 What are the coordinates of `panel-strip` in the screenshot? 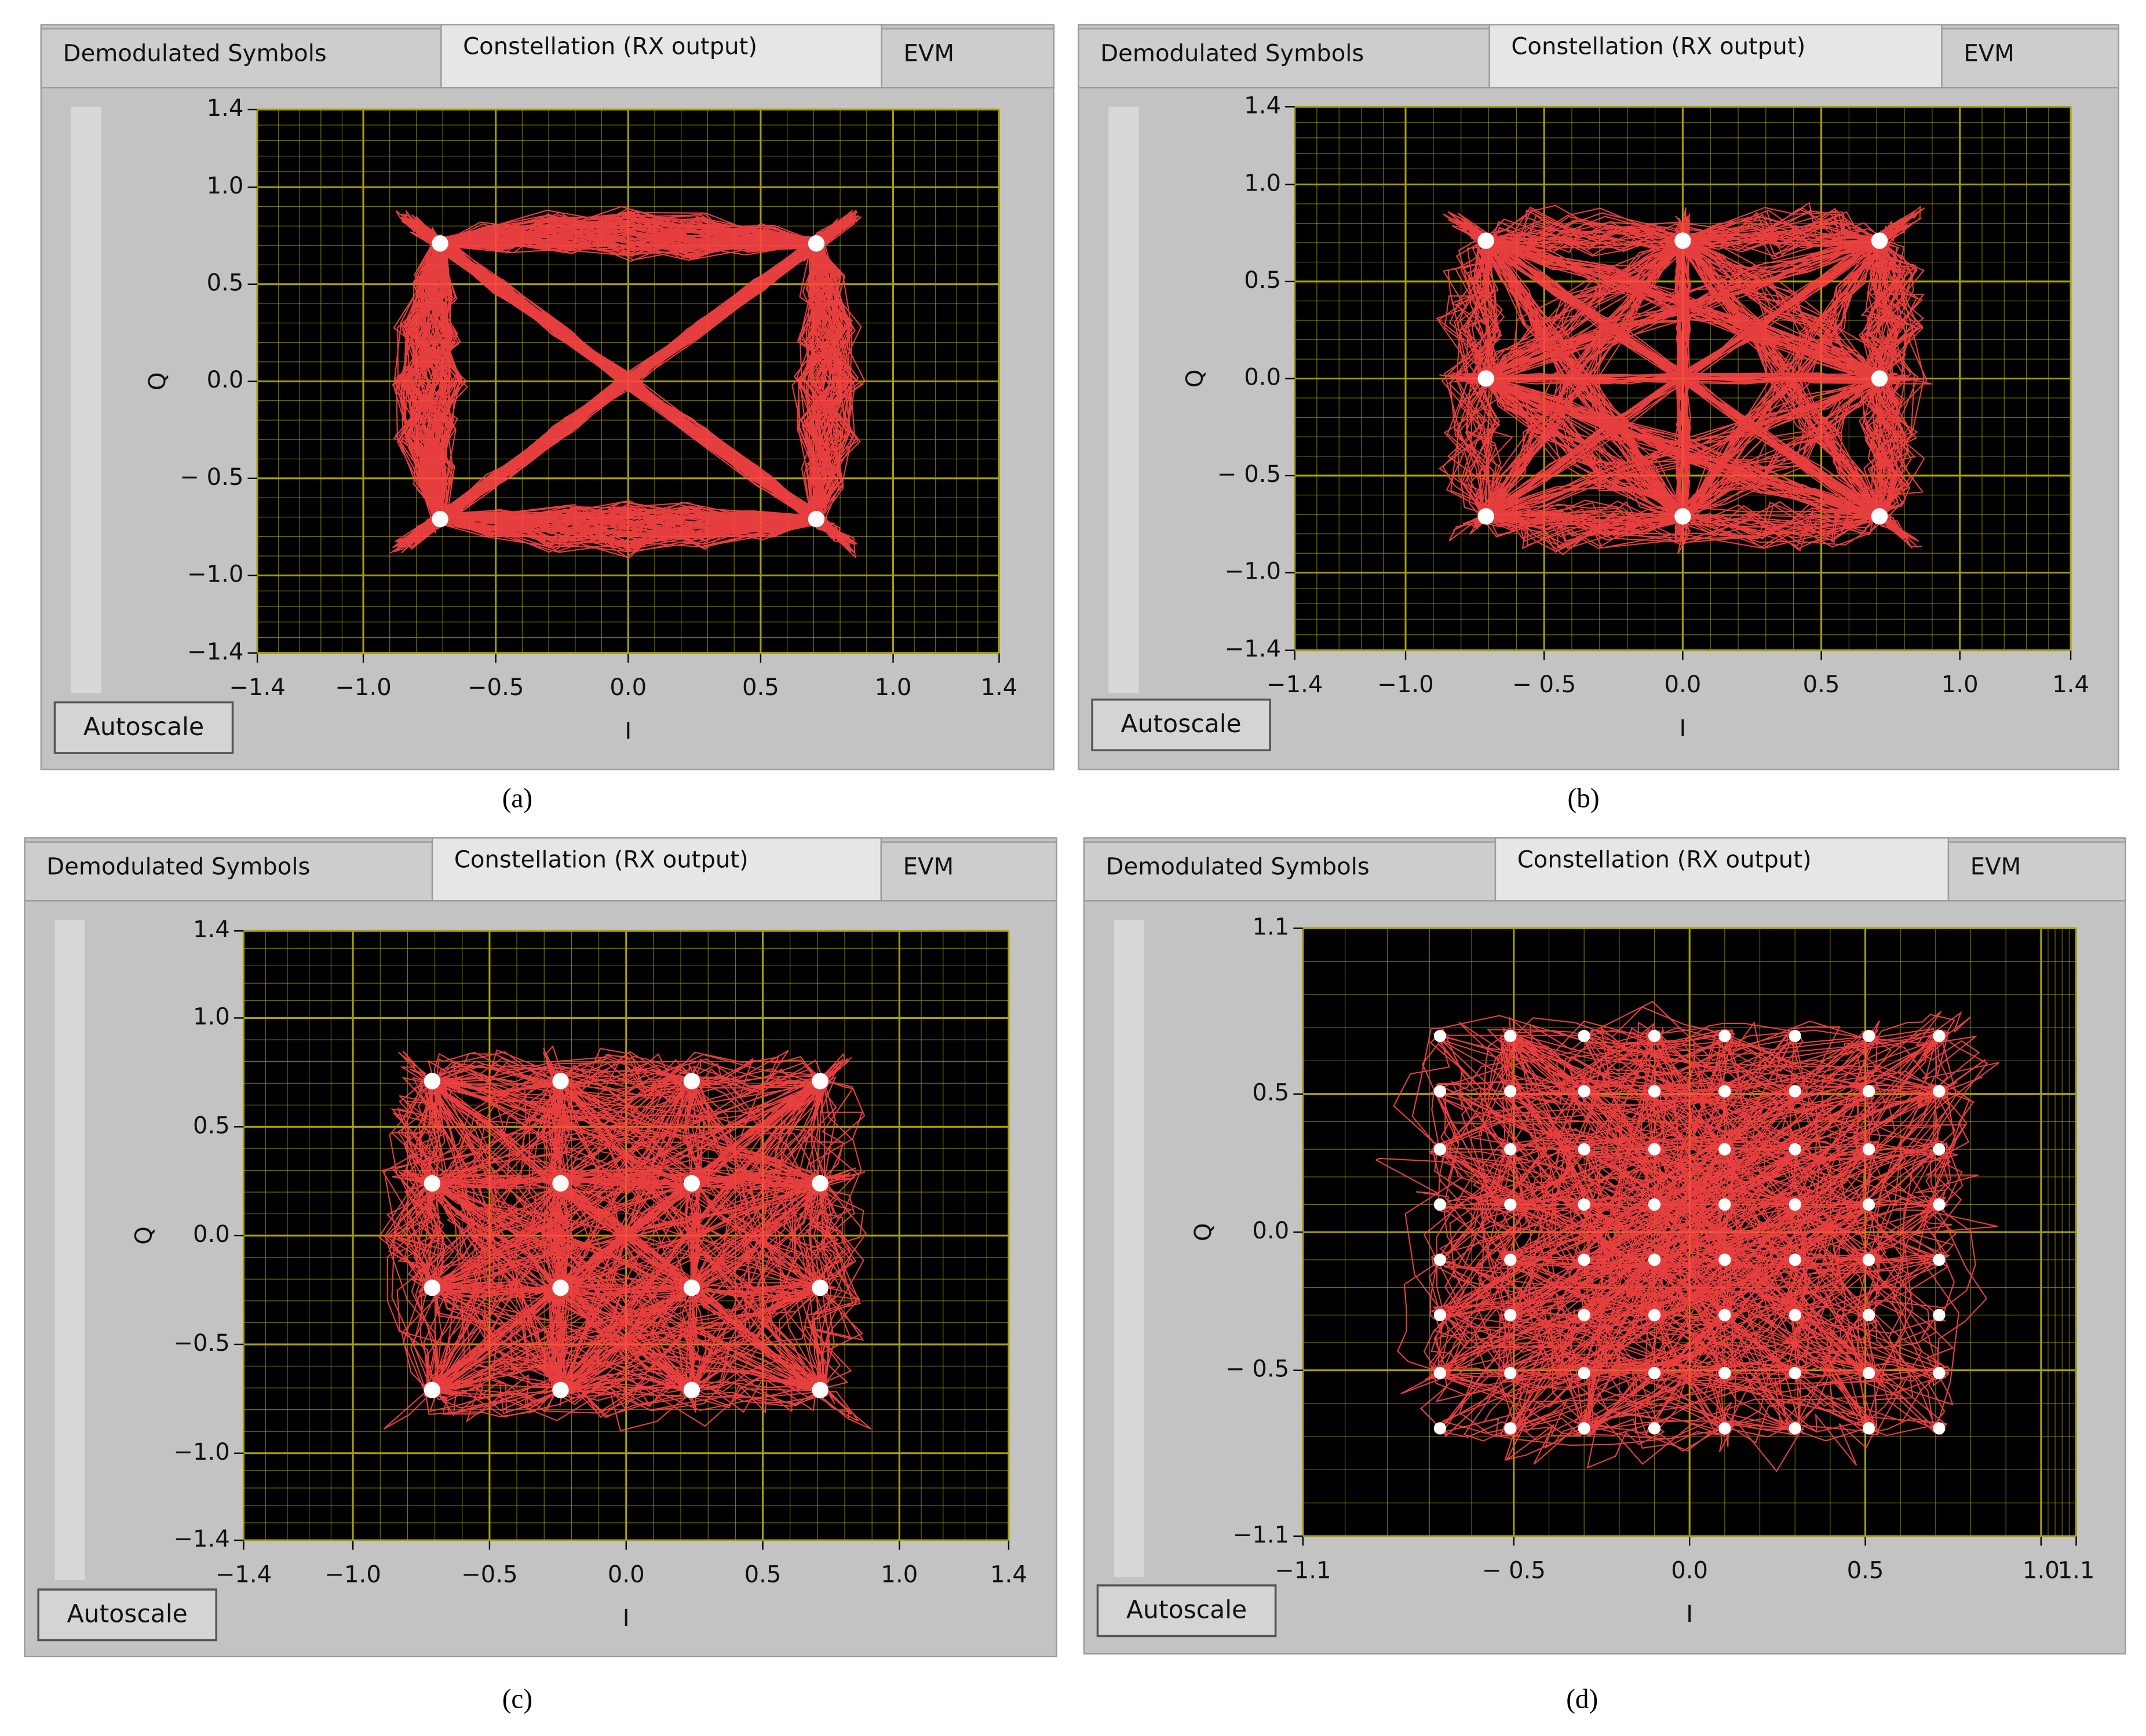 It's located at (1123, 400).